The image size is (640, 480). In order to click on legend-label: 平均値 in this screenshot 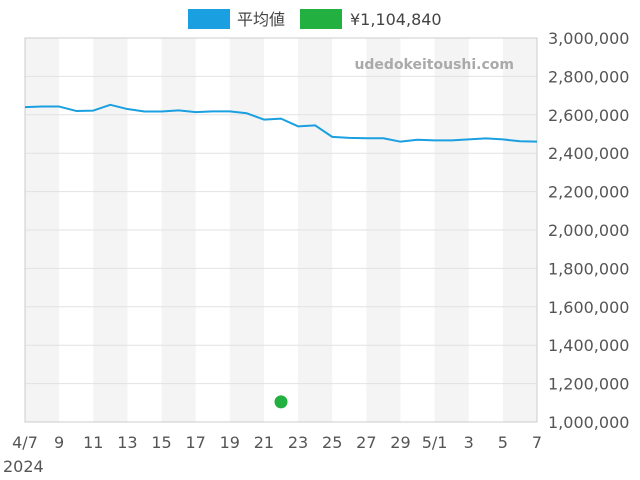, I will do `click(261, 19)`.